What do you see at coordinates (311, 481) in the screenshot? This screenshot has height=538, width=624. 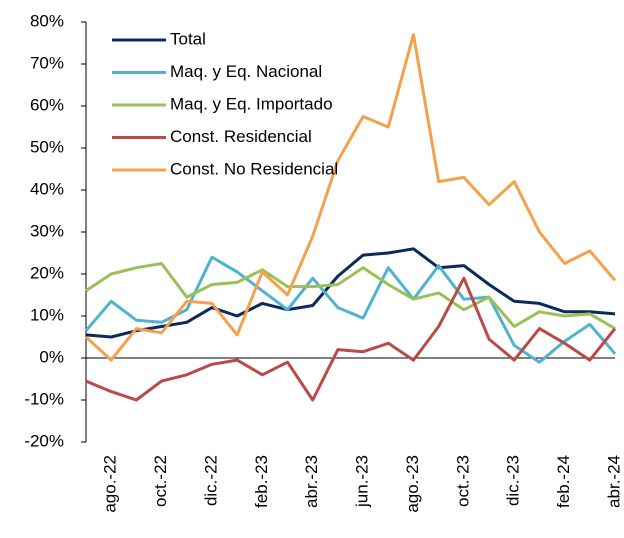 I see `x-tick-label: abr.-23` at bounding box center [311, 481].